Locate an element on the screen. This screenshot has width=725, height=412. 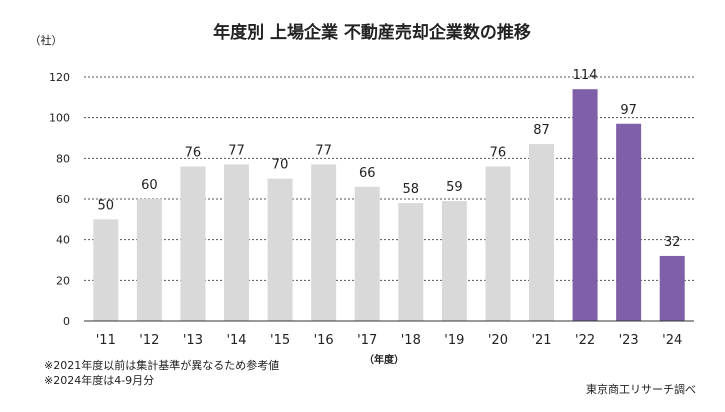
y-tick-label: 100 is located at coordinates (59, 118).